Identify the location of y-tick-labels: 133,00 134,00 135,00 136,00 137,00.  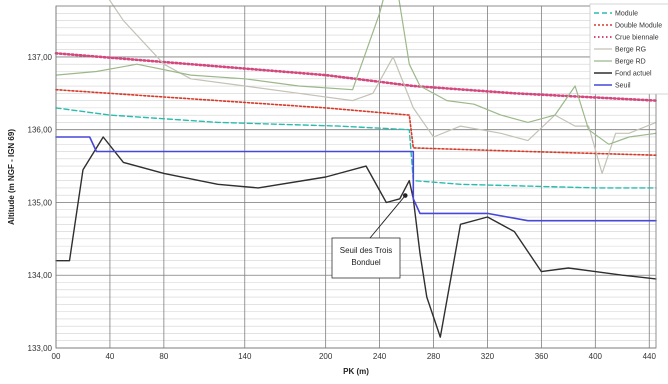
(40, 203).